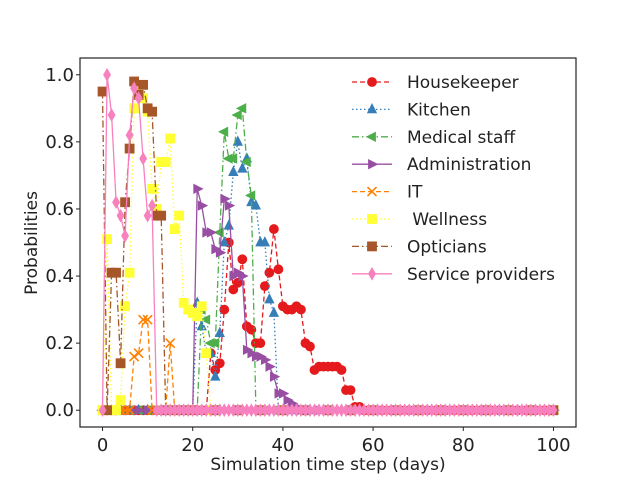 This screenshot has height=480, width=640. Describe the element at coordinates (59, 75) in the screenshot. I see `y-tick-label: 1.0` at that location.